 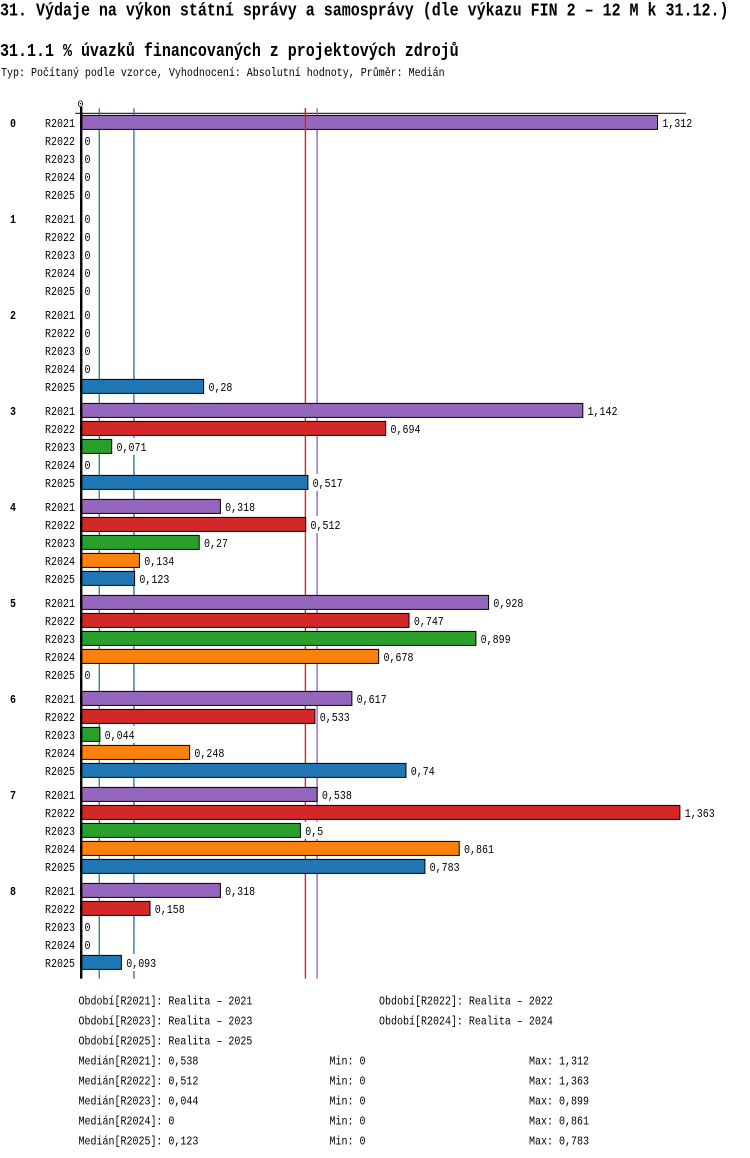 What do you see at coordinates (132, 448) in the screenshot?
I see `svg-text: 0,071` at bounding box center [132, 448].